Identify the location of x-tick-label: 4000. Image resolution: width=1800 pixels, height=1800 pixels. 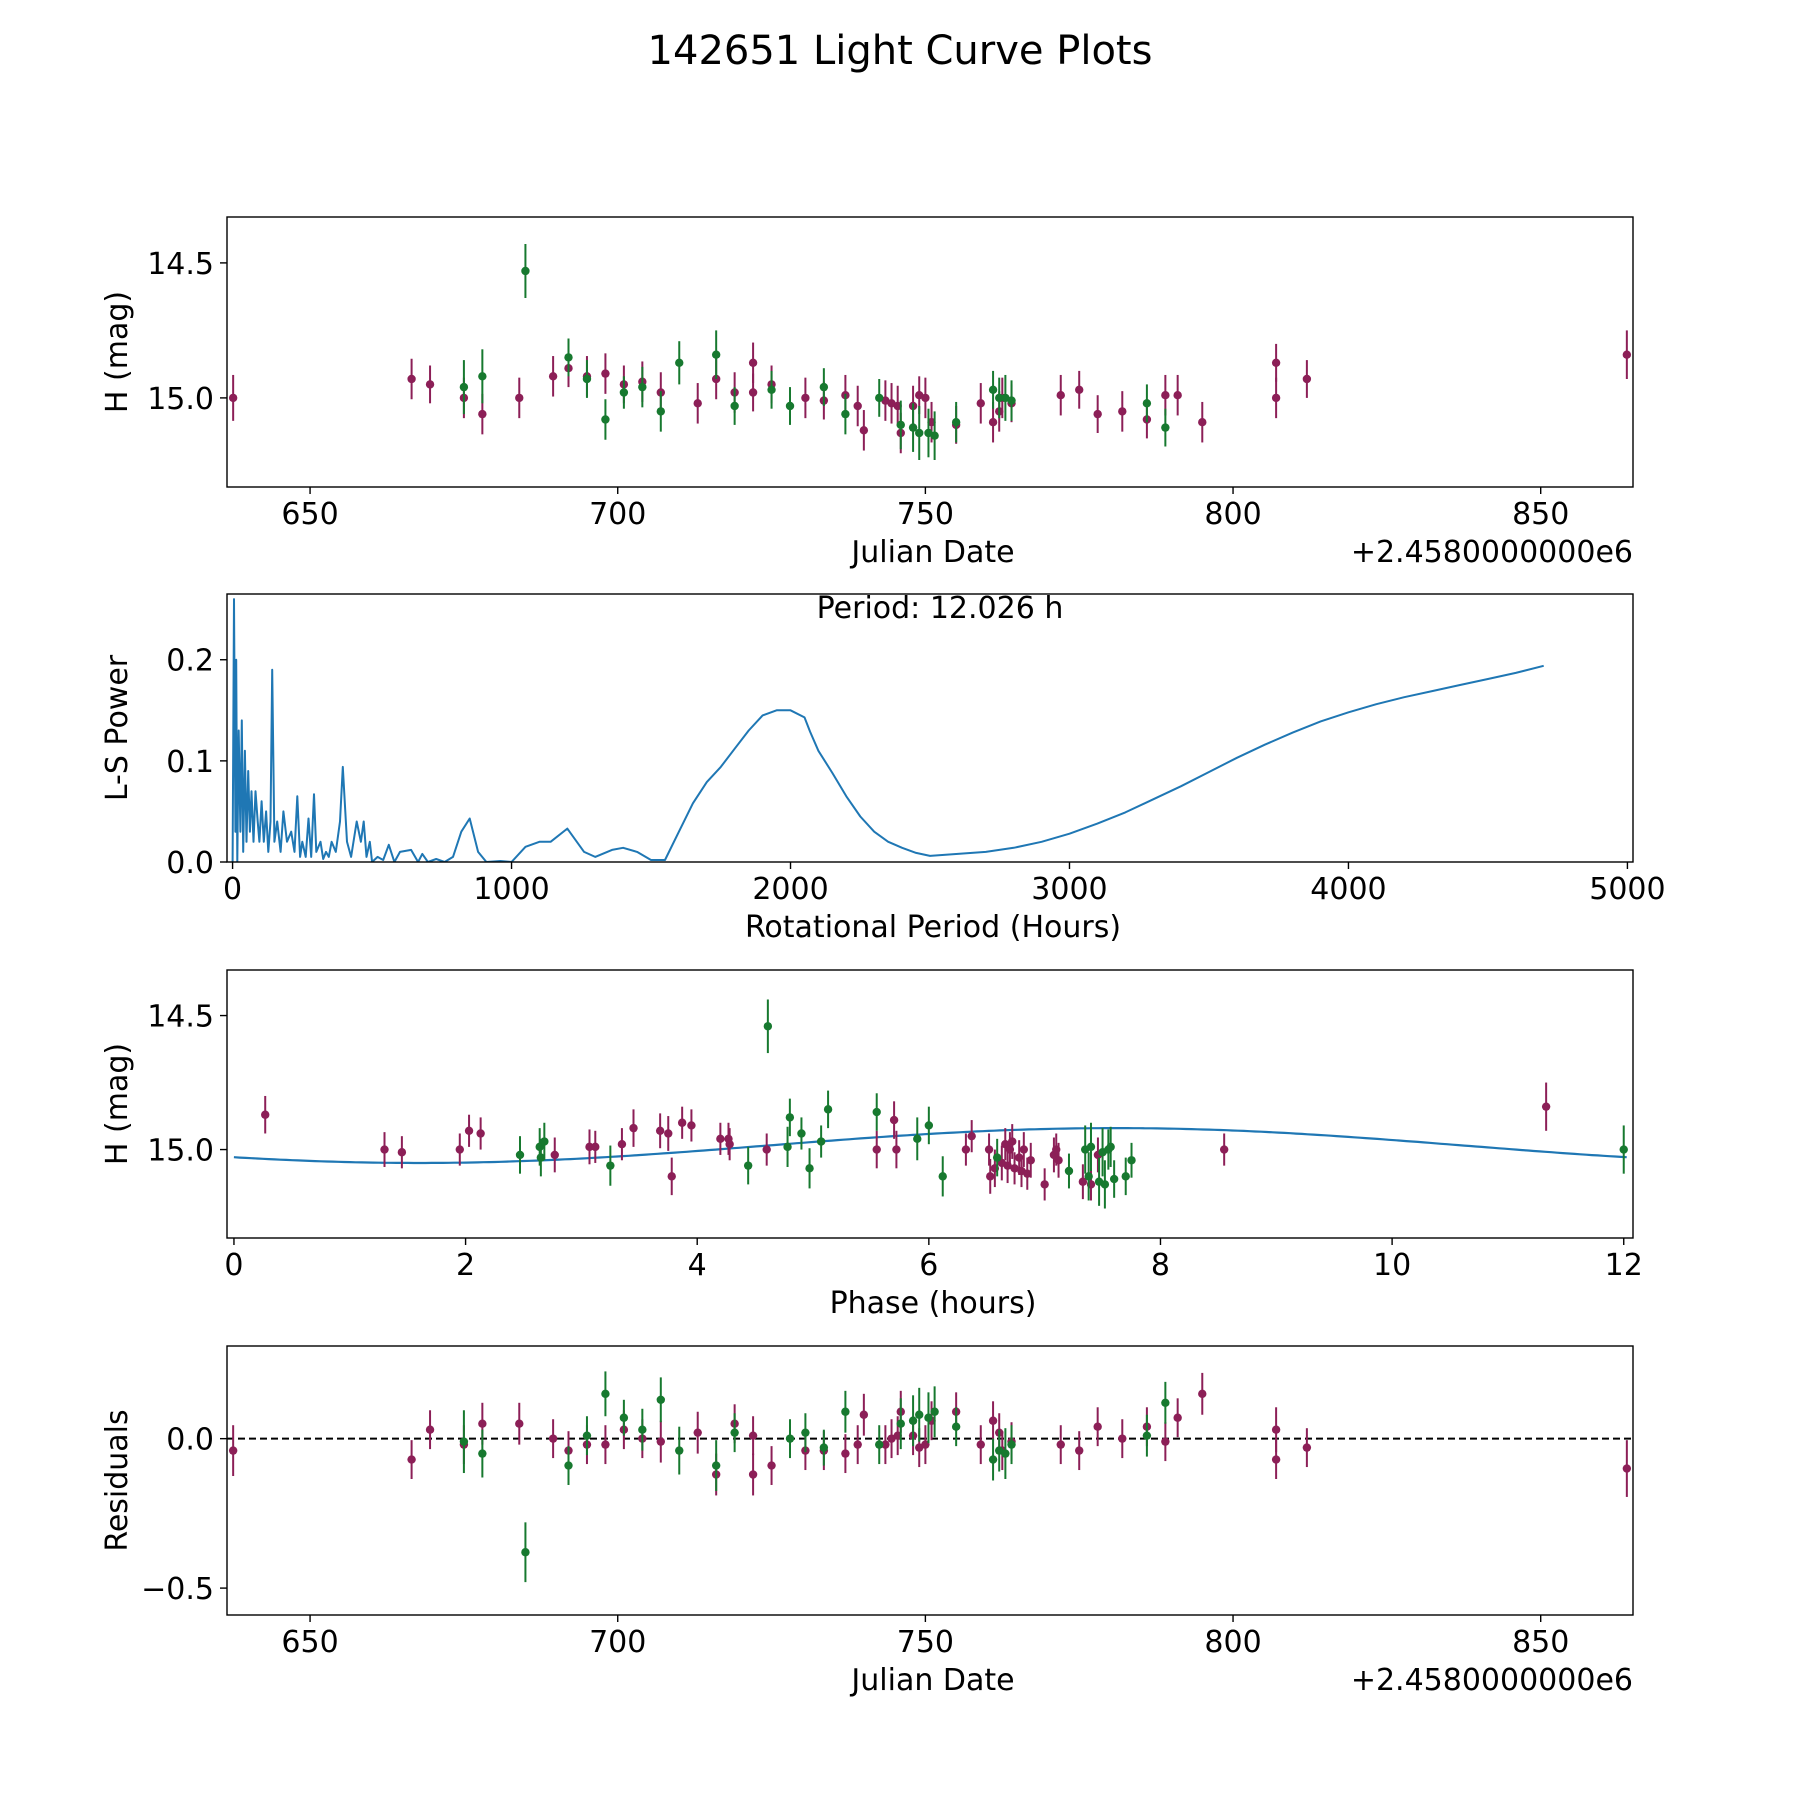
(1348, 889).